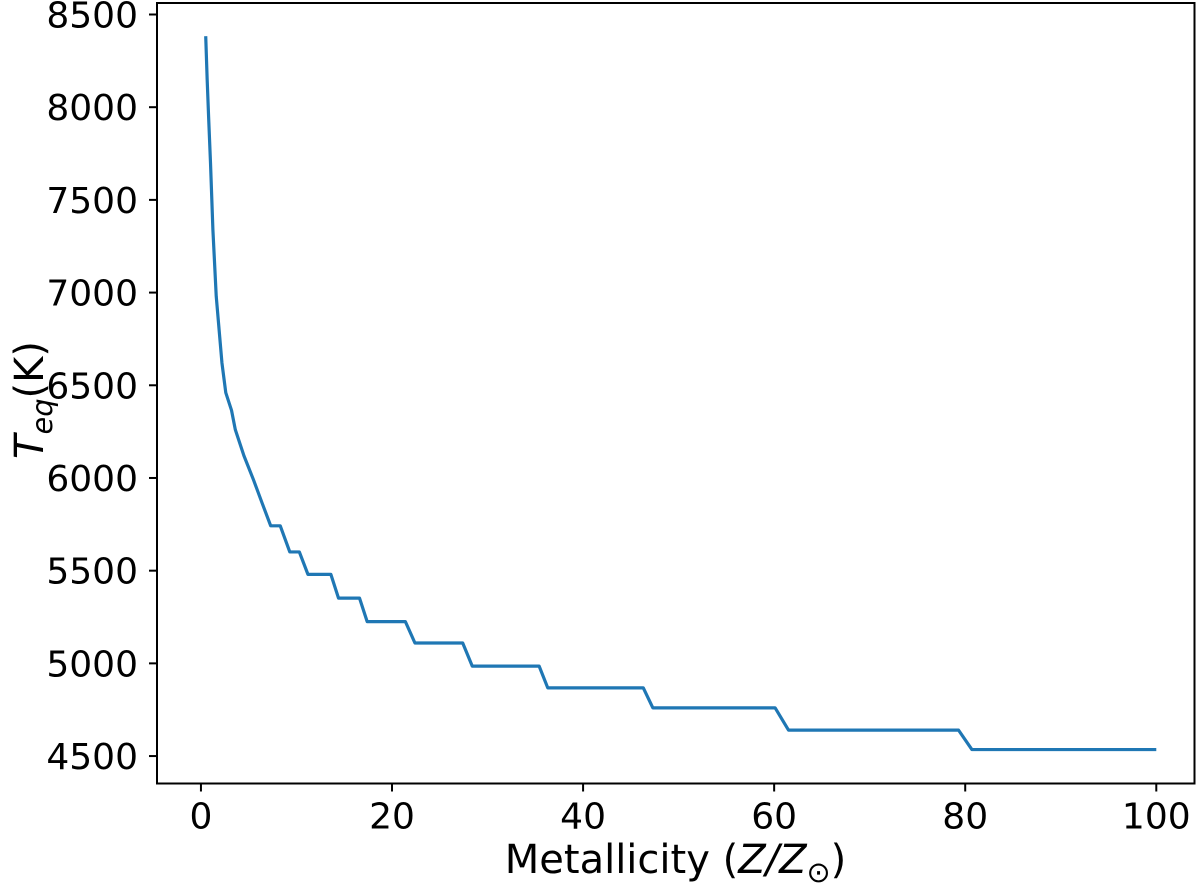 The width and height of the screenshot is (1200, 885). Describe the element at coordinates (965, 817) in the screenshot. I see `x-tick-label: 80` at that location.